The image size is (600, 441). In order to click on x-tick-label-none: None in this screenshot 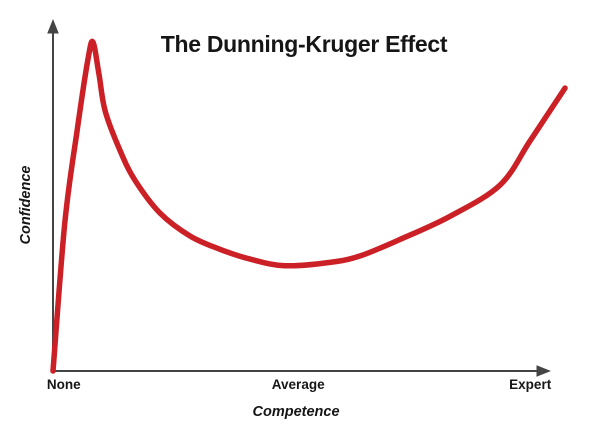, I will do `click(63, 384)`.